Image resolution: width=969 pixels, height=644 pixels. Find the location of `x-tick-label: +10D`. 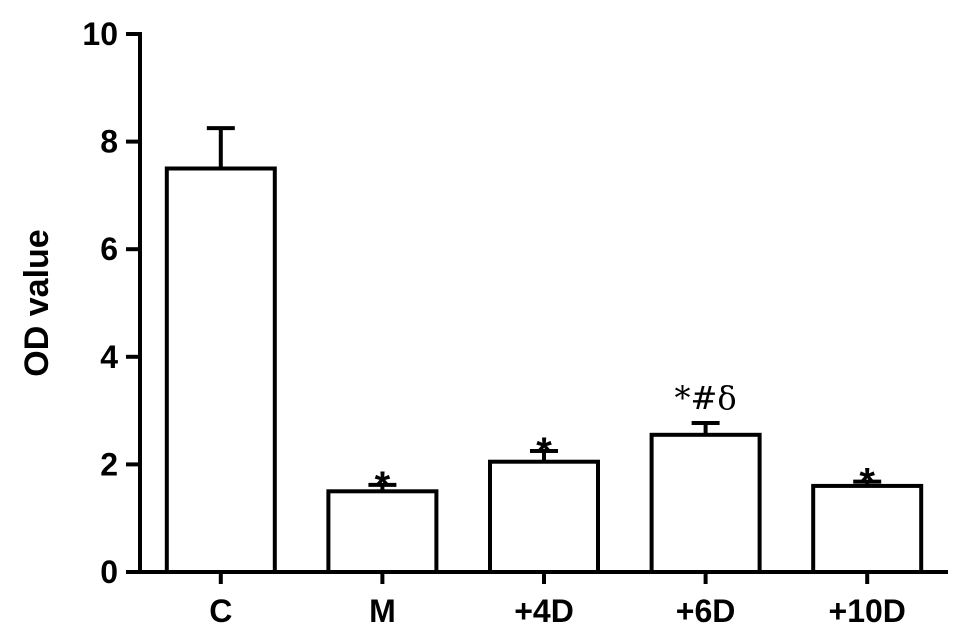

x-tick-label: +10D is located at coordinates (867, 611).